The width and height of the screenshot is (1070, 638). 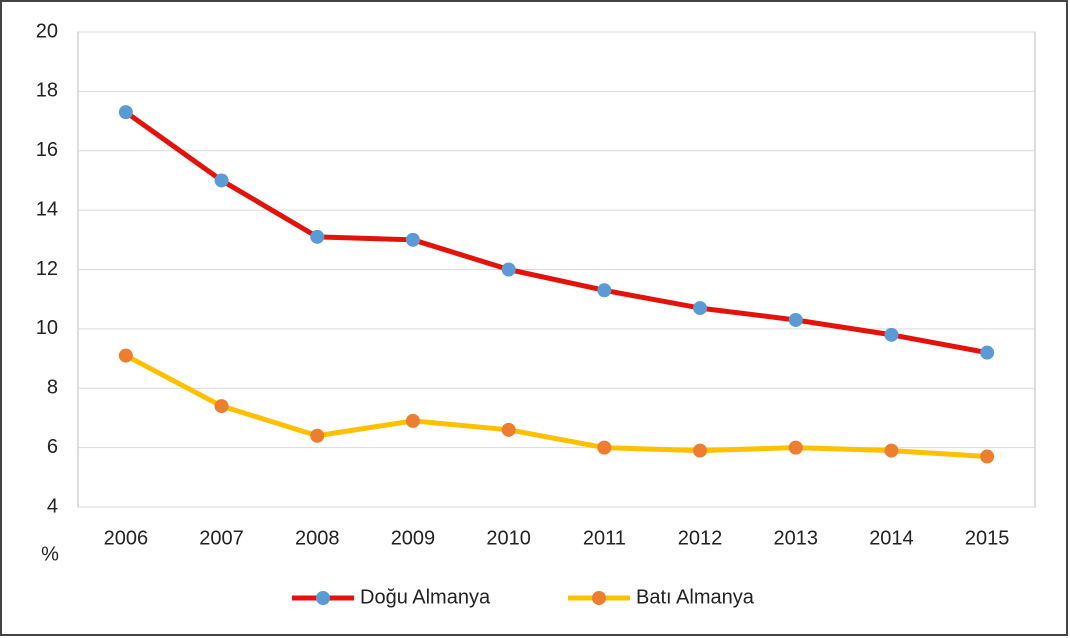 I want to click on legend-label: Batı Almanya, so click(x=695, y=597).